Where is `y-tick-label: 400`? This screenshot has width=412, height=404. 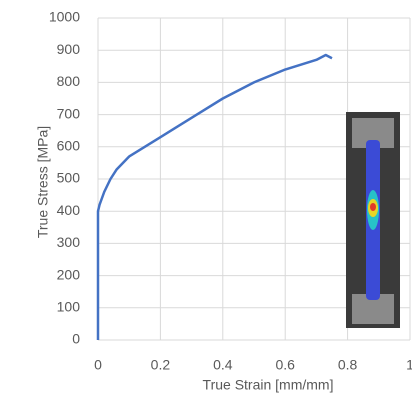
y-tick-label: 400 is located at coordinates (69, 210).